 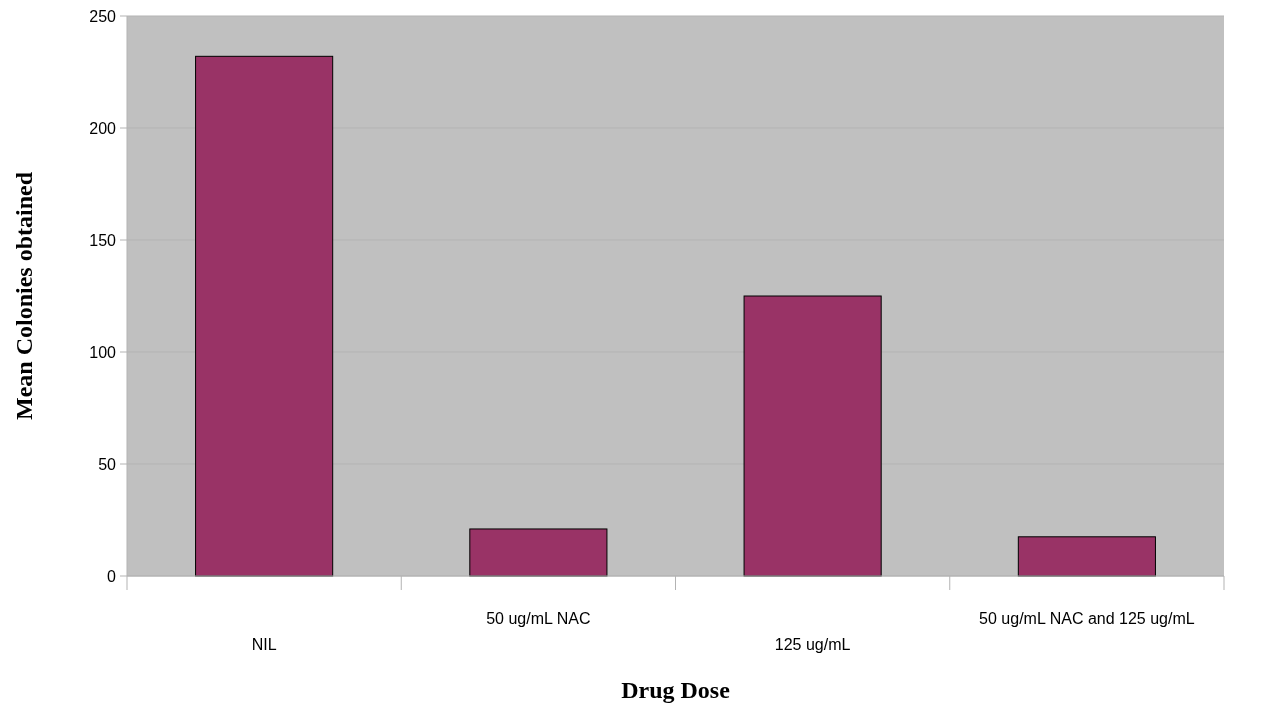 I want to click on x-tick-label: NIL, so click(x=264, y=644).